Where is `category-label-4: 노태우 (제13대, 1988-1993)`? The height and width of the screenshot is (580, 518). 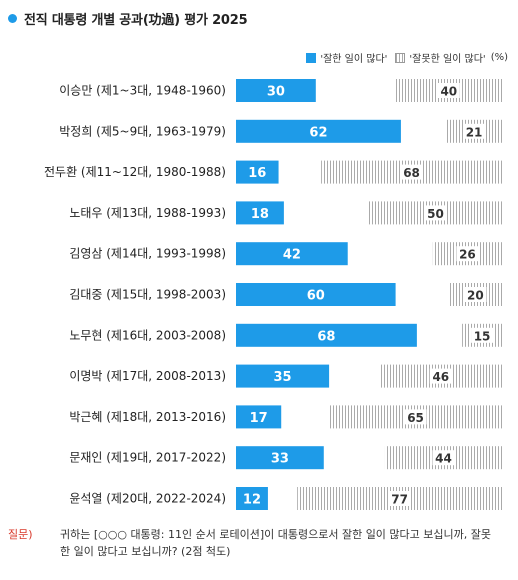
category-label-4: 노태우 (제13대, 1988-1993) is located at coordinates (147, 213).